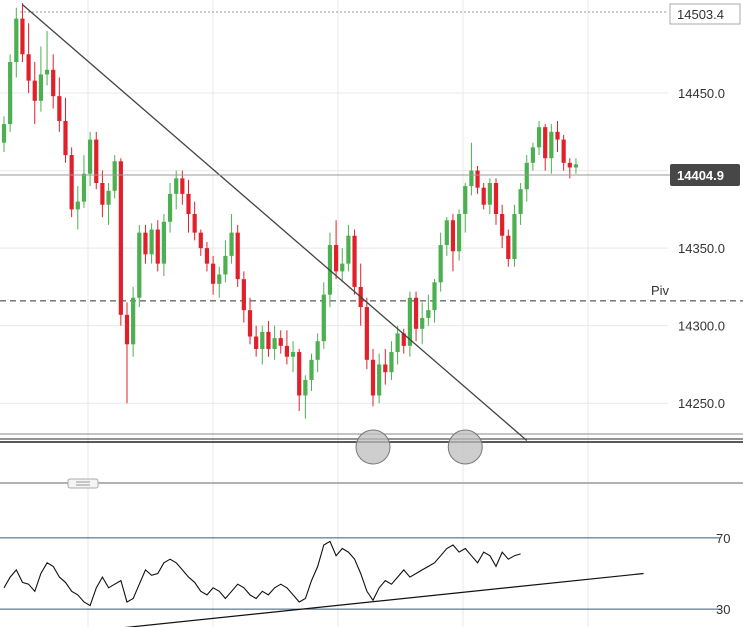 The width and height of the screenshot is (743, 627). What do you see at coordinates (701, 326) in the screenshot?
I see `price-axis-label: 14300.0` at bounding box center [701, 326].